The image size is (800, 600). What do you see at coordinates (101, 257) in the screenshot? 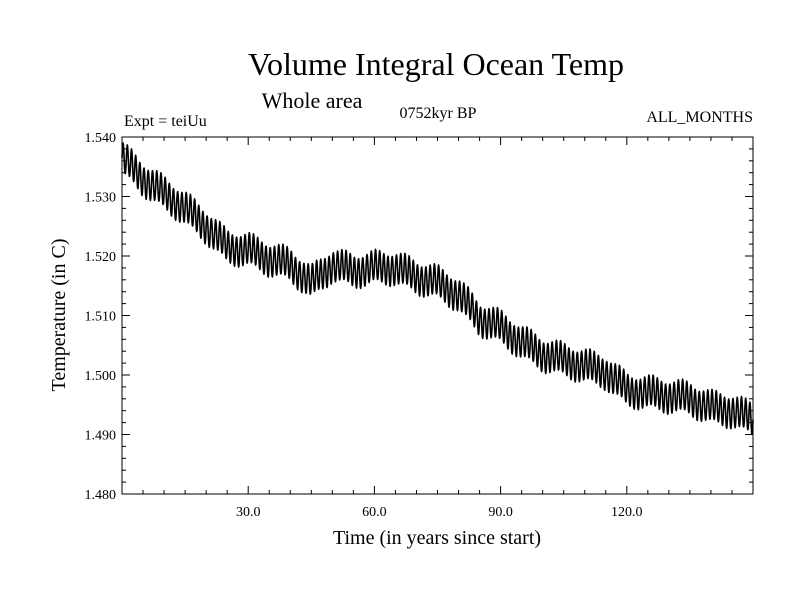
I see `y-tick-label: 1.520` at bounding box center [101, 257].